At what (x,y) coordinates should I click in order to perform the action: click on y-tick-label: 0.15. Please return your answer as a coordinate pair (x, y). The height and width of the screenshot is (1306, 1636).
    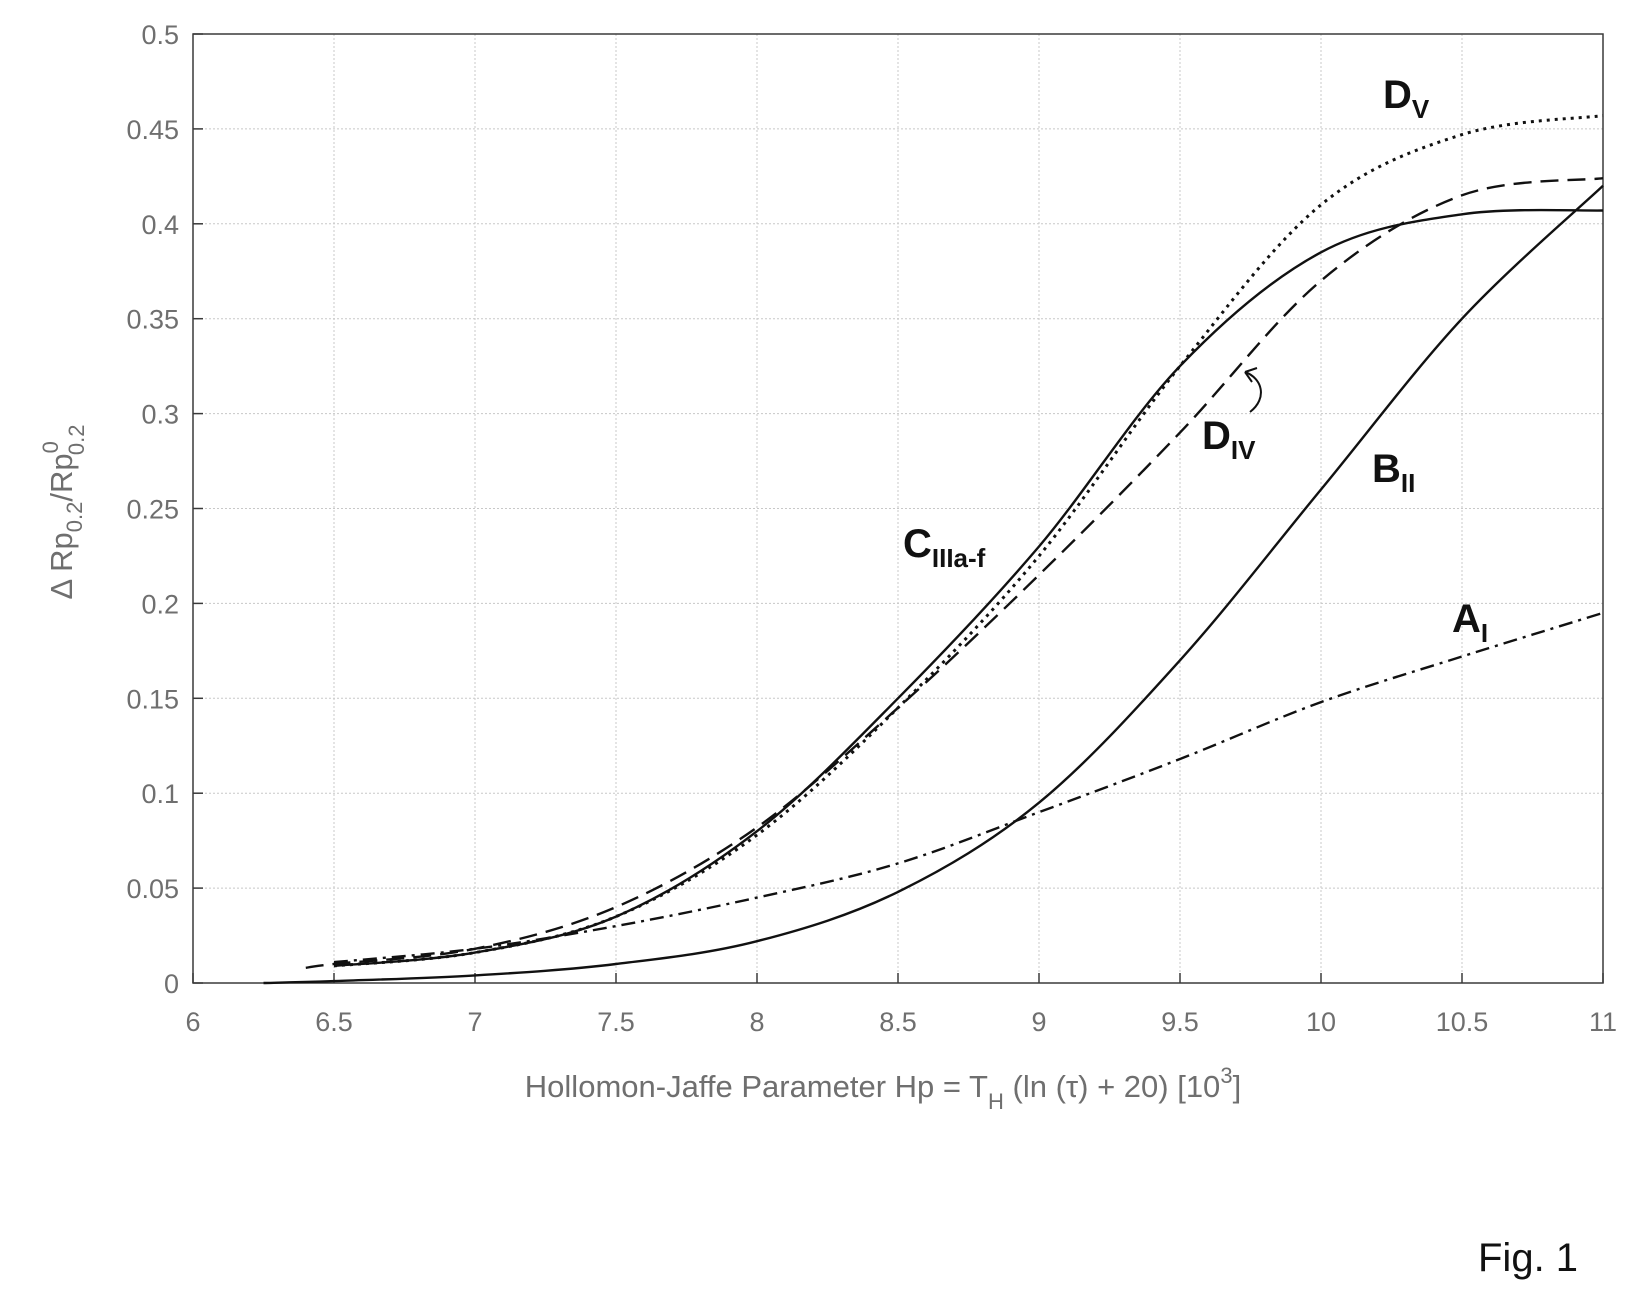
    Looking at the image, I should click on (152, 699).